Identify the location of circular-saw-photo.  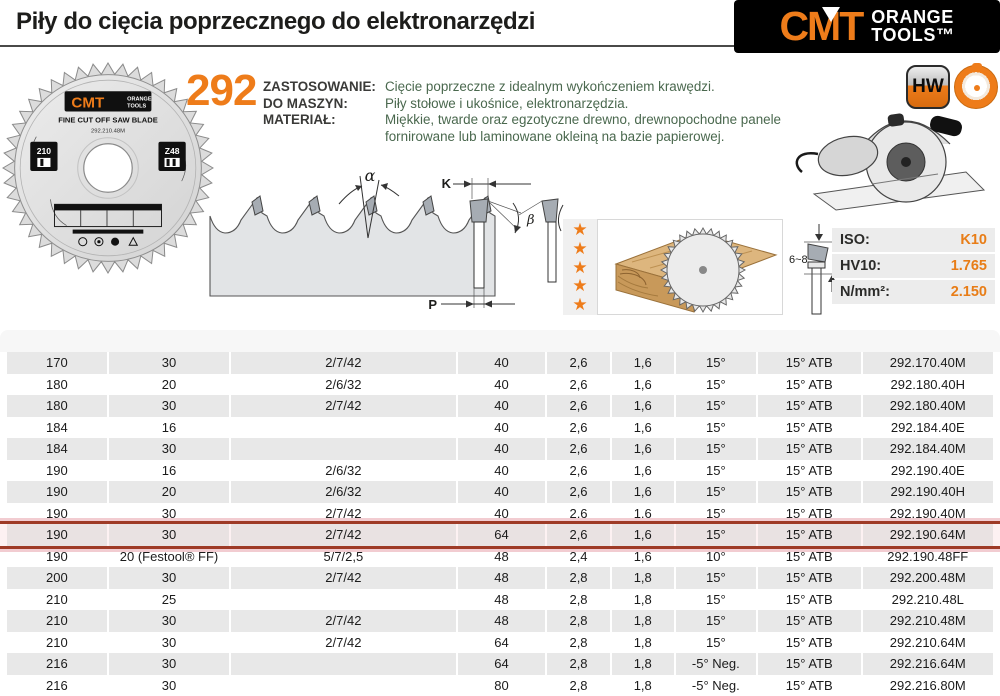
(890, 162).